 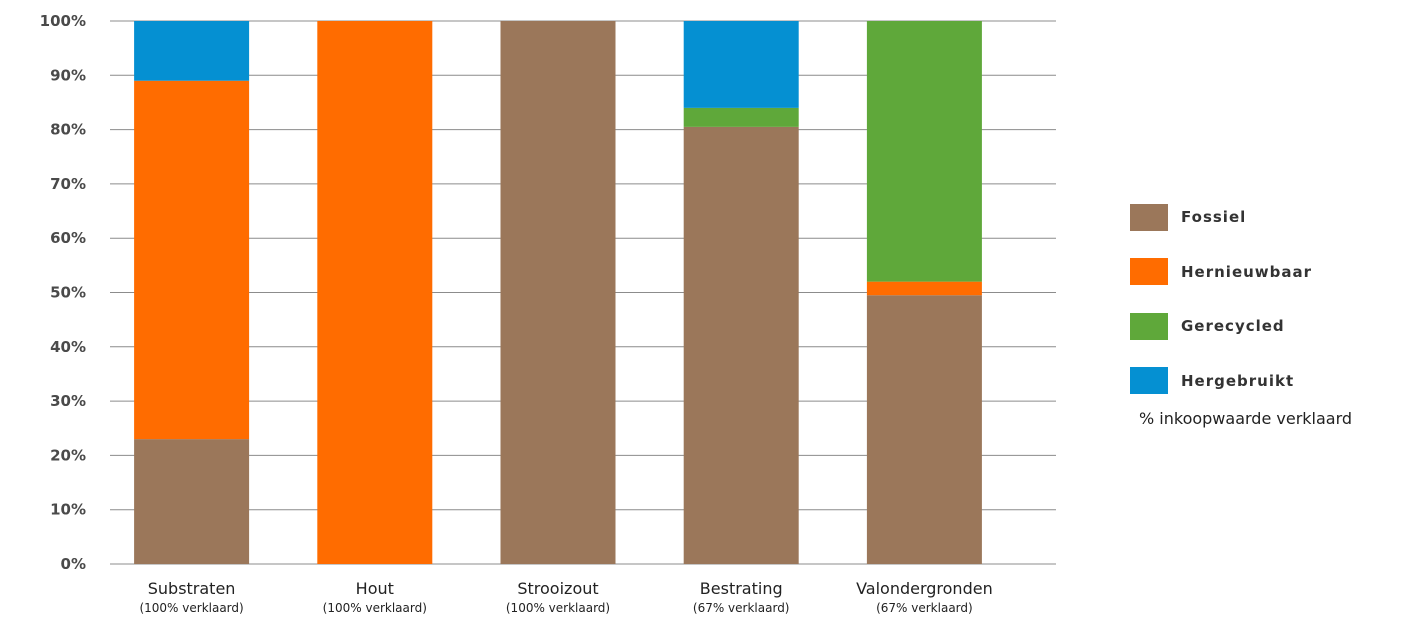 What do you see at coordinates (1238, 380) in the screenshot?
I see `legend-label: Hergebruikt` at bounding box center [1238, 380].